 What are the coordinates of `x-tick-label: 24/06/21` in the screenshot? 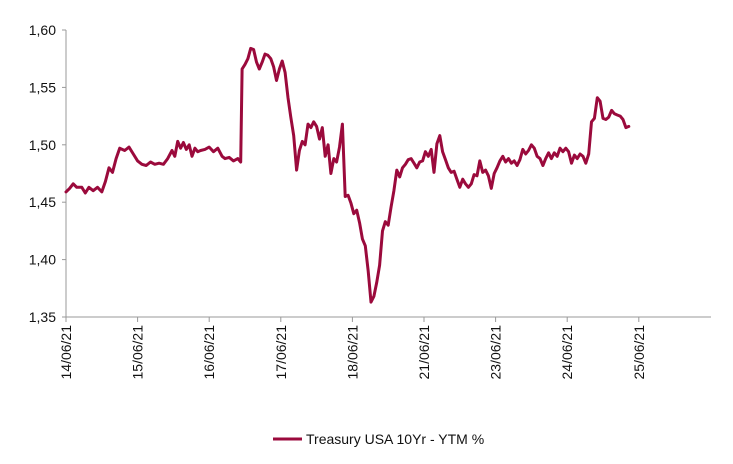 It's located at (567, 352).